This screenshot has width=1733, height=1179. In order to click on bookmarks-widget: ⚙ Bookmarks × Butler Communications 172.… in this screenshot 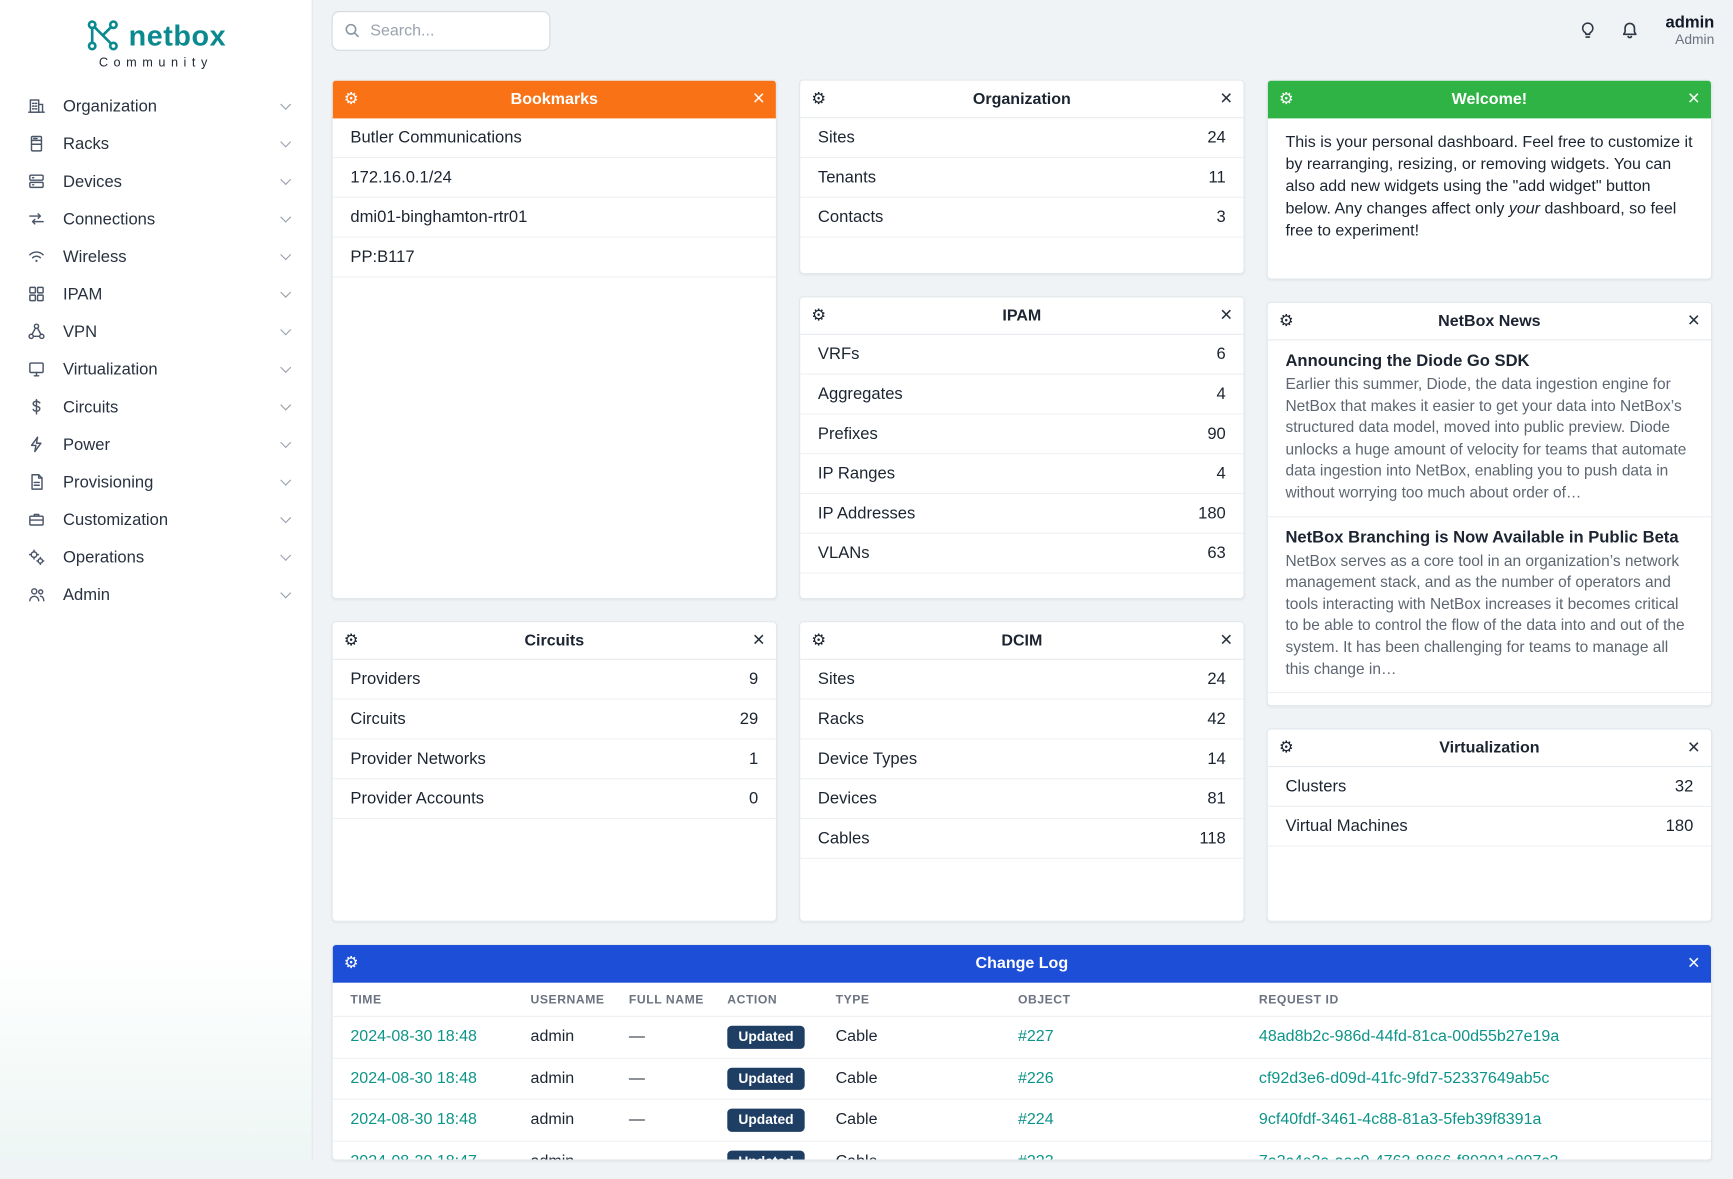, I will do `click(554, 339)`.